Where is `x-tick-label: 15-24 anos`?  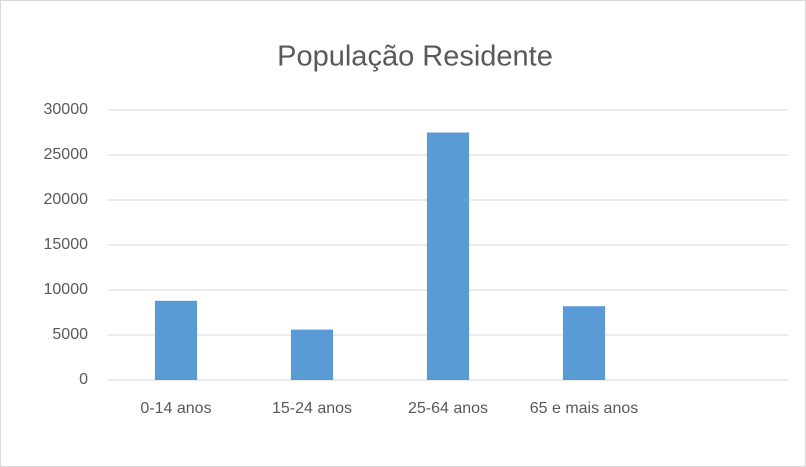 x-tick-label: 15-24 anos is located at coordinates (312, 408).